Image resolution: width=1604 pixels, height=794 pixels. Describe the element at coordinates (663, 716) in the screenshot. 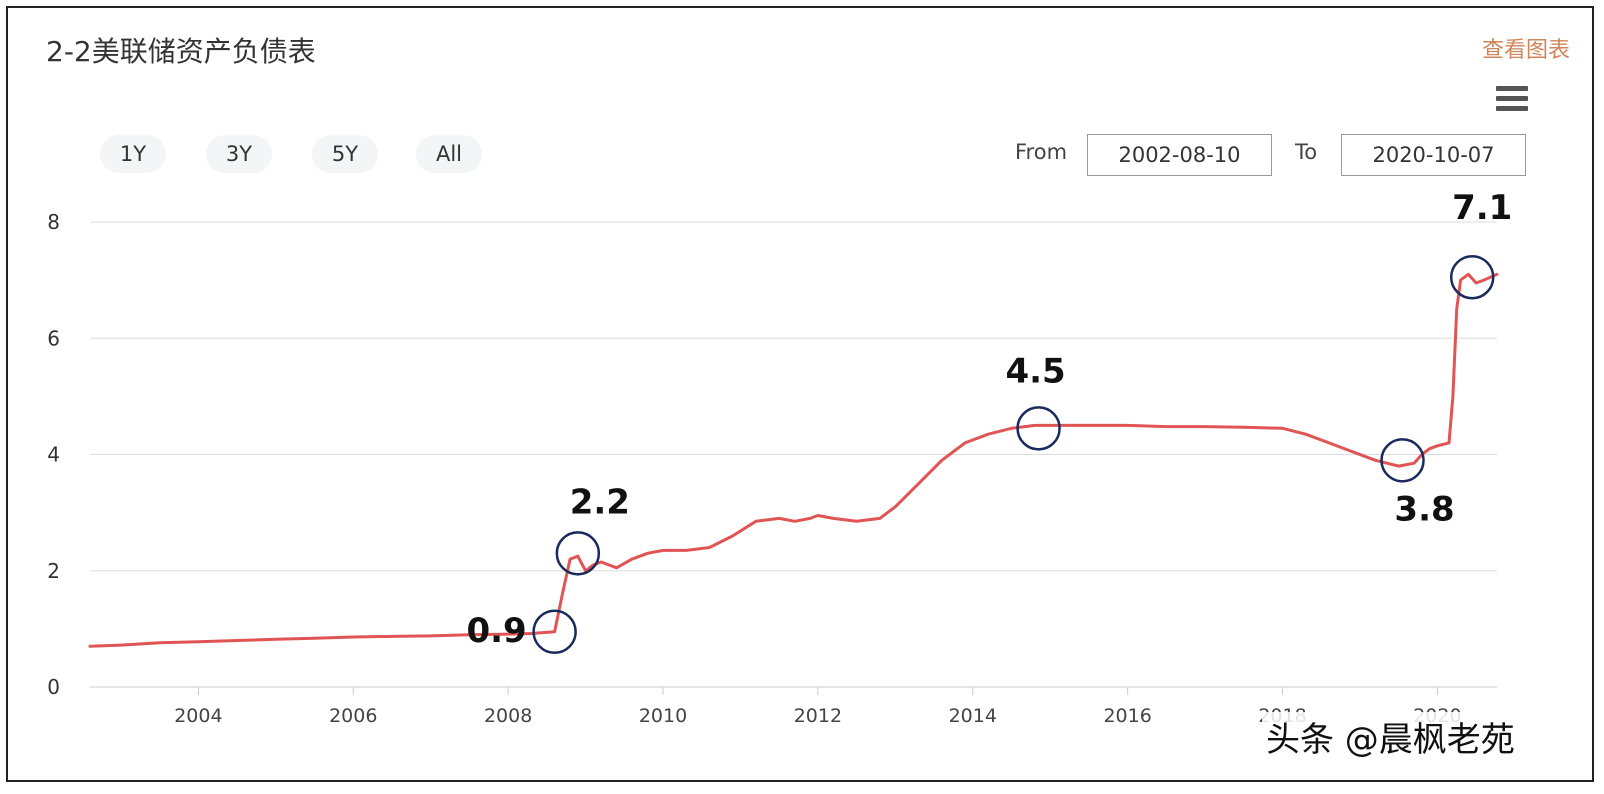

I see `x-tick-label: 2010` at that location.